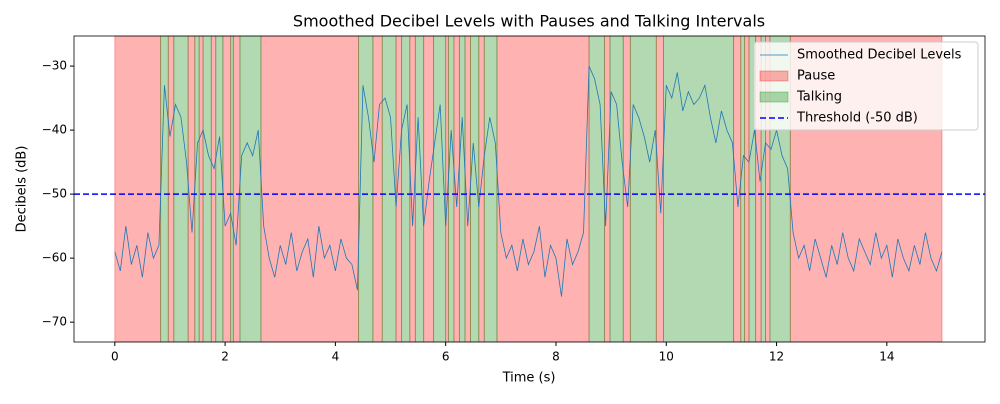 The height and width of the screenshot is (404, 1000). What do you see at coordinates (115, 357) in the screenshot?
I see `x-tick-label: 0` at bounding box center [115, 357].